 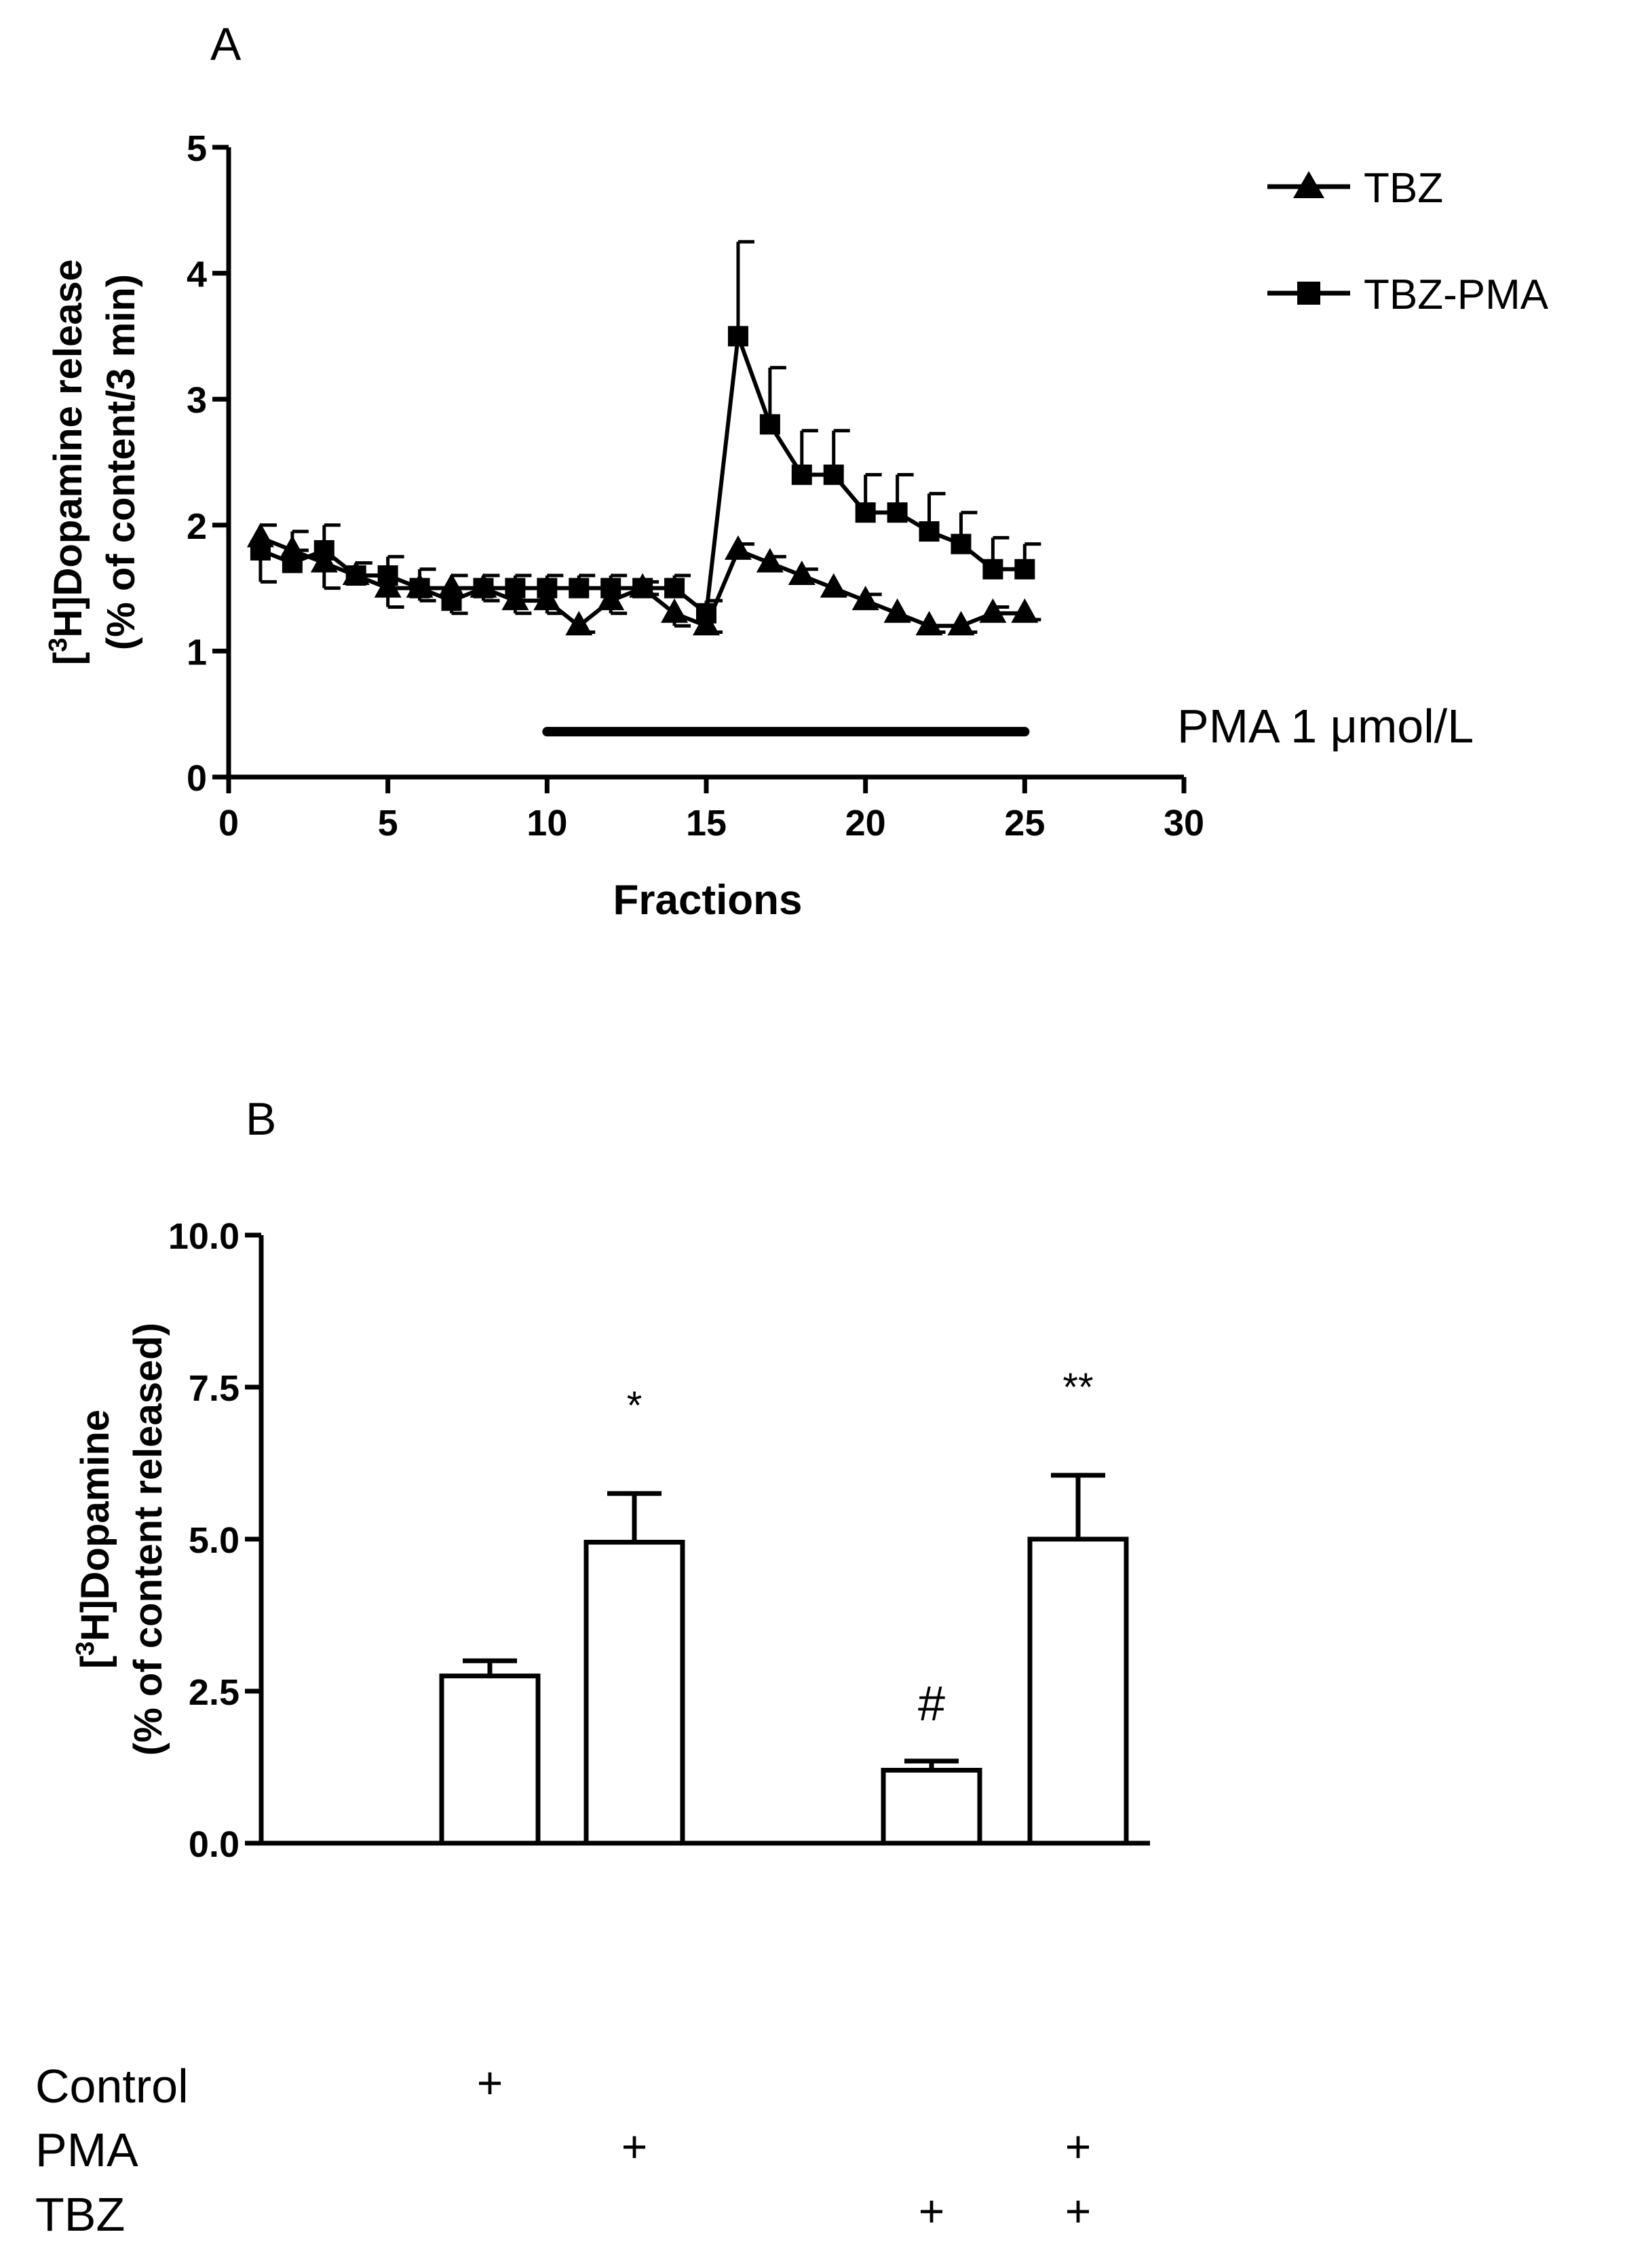 What do you see at coordinates (214, 1540) in the screenshot?
I see `y-tick-label: 5.0` at bounding box center [214, 1540].